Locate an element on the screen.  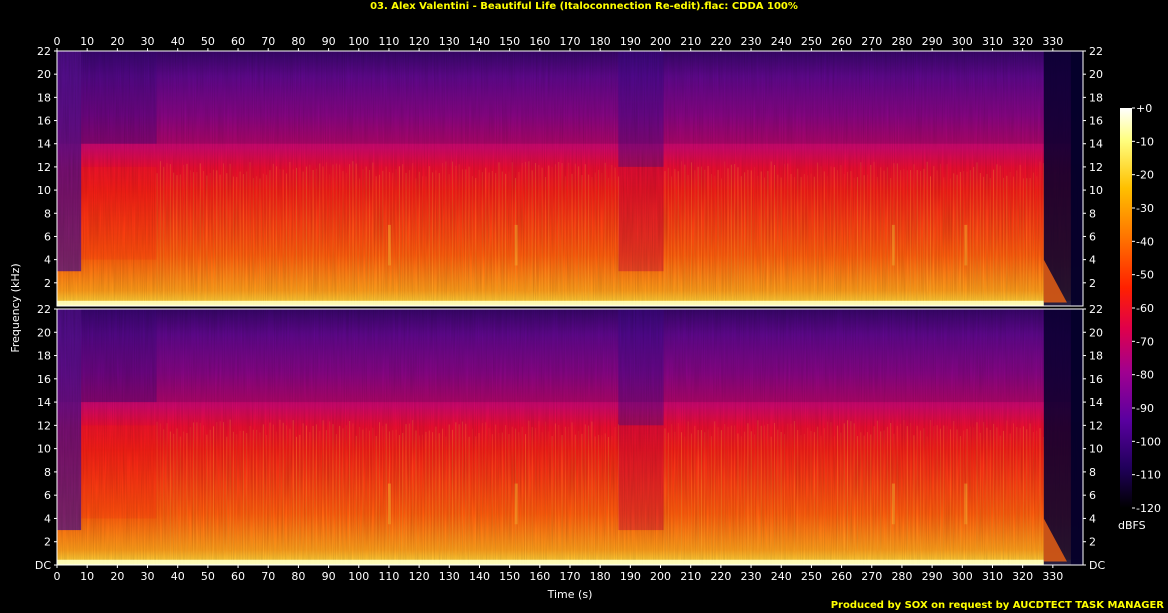
x-tick-label: 230 is located at coordinates (751, 576).